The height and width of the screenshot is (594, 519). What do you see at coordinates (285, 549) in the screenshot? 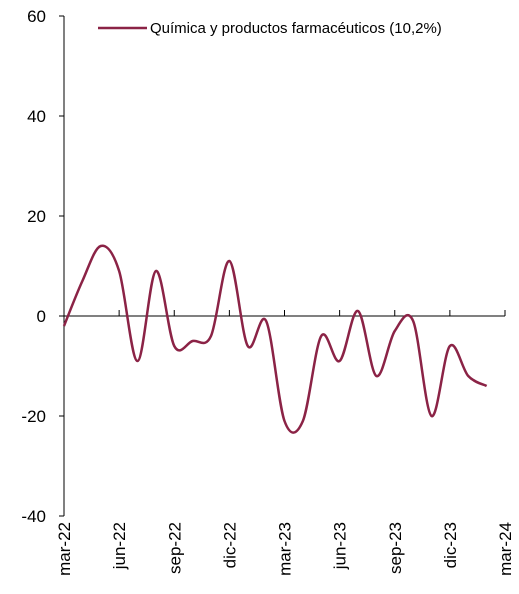
I see `x-tick-label: mar-23` at bounding box center [285, 549].